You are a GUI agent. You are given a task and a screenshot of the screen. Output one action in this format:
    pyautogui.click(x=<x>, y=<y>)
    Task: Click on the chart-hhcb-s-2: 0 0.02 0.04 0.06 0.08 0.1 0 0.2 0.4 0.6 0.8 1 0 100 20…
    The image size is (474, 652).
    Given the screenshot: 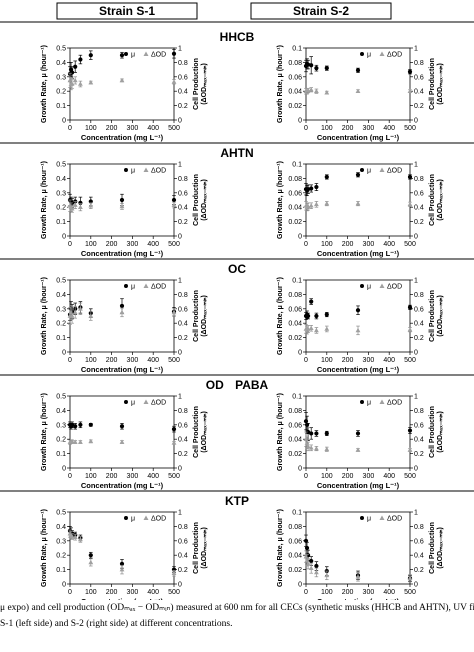 What is the action you would take?
    pyautogui.click(x=360, y=93)
    